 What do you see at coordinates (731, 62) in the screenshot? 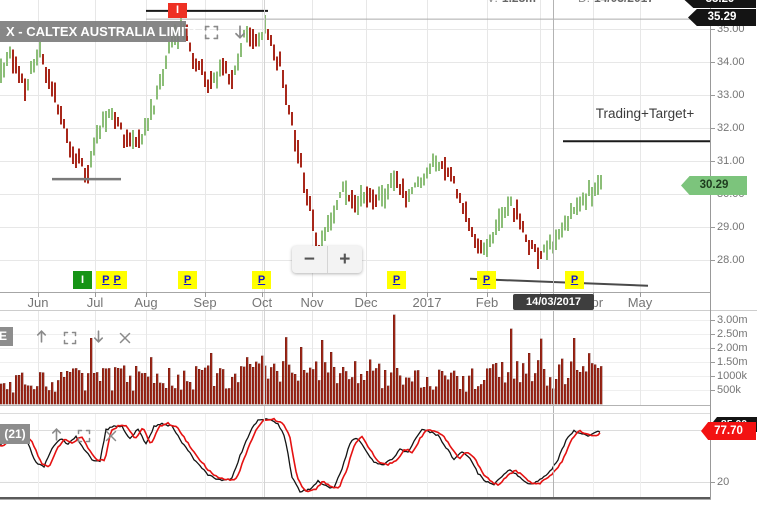
I see `price-axis-label: 34.00` at bounding box center [731, 62].